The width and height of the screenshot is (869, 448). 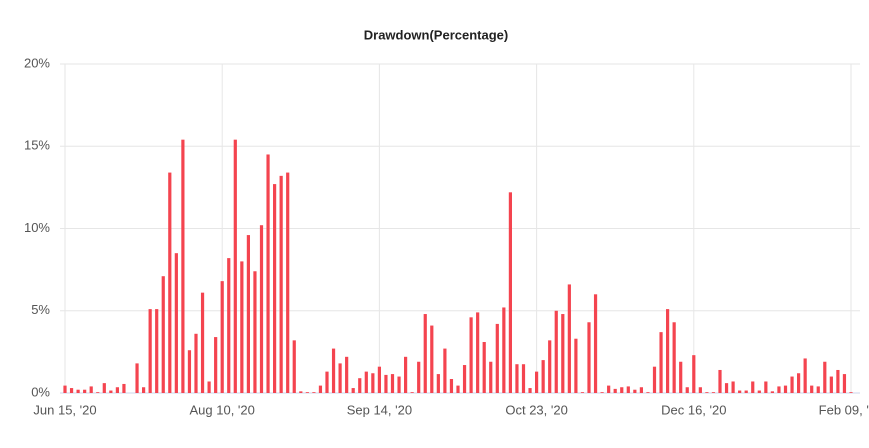 What do you see at coordinates (40, 391) in the screenshot?
I see `y-tick-label: 0%` at bounding box center [40, 391].